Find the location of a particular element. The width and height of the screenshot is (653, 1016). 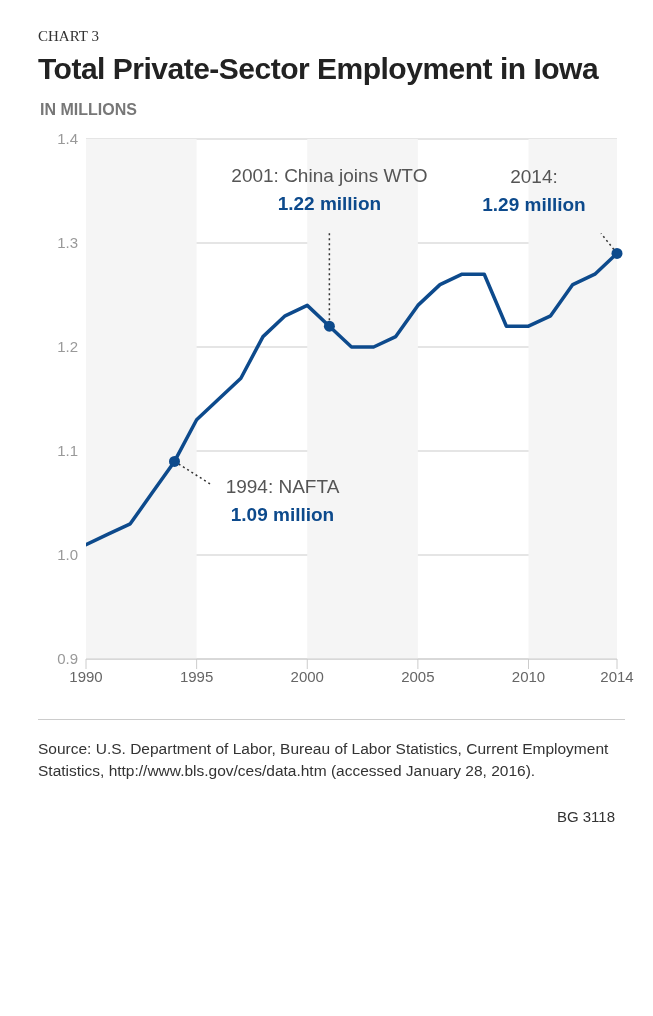

x-tick-label: 1990 is located at coordinates (86, 676).